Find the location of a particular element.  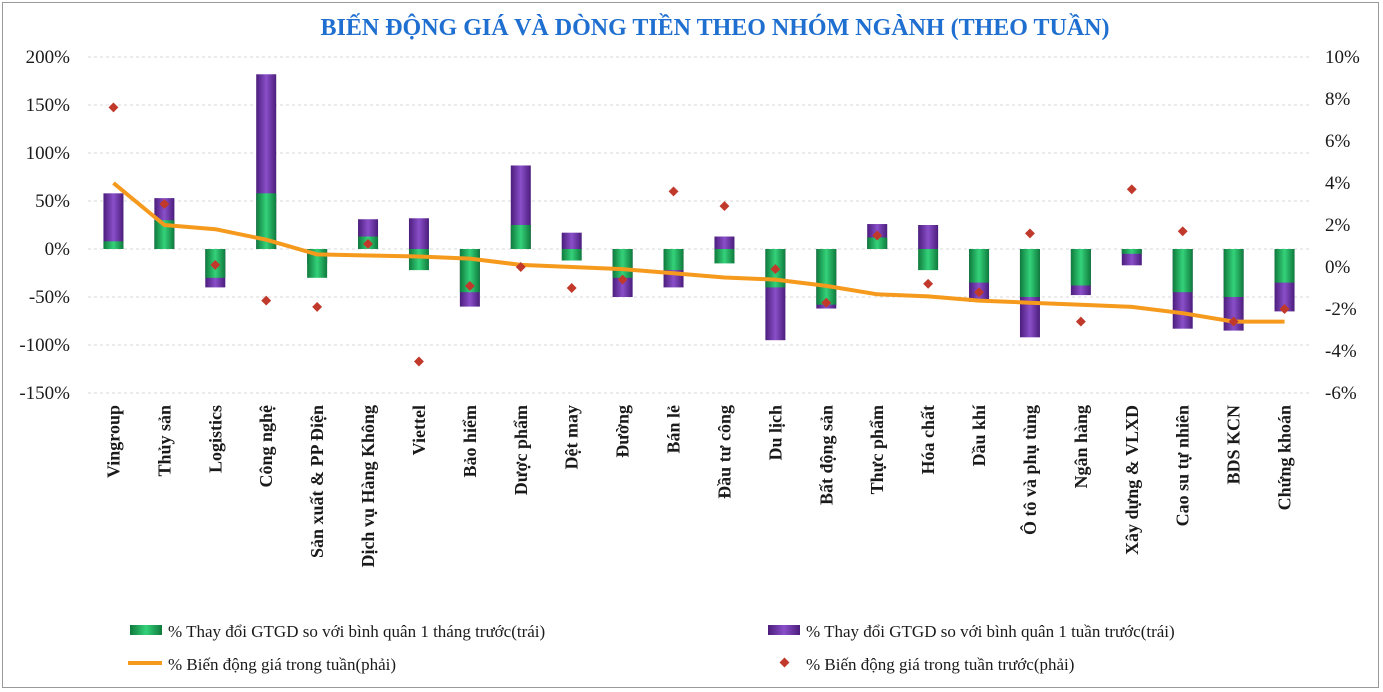

y-left-tick-label: 200% is located at coordinates (48, 57).